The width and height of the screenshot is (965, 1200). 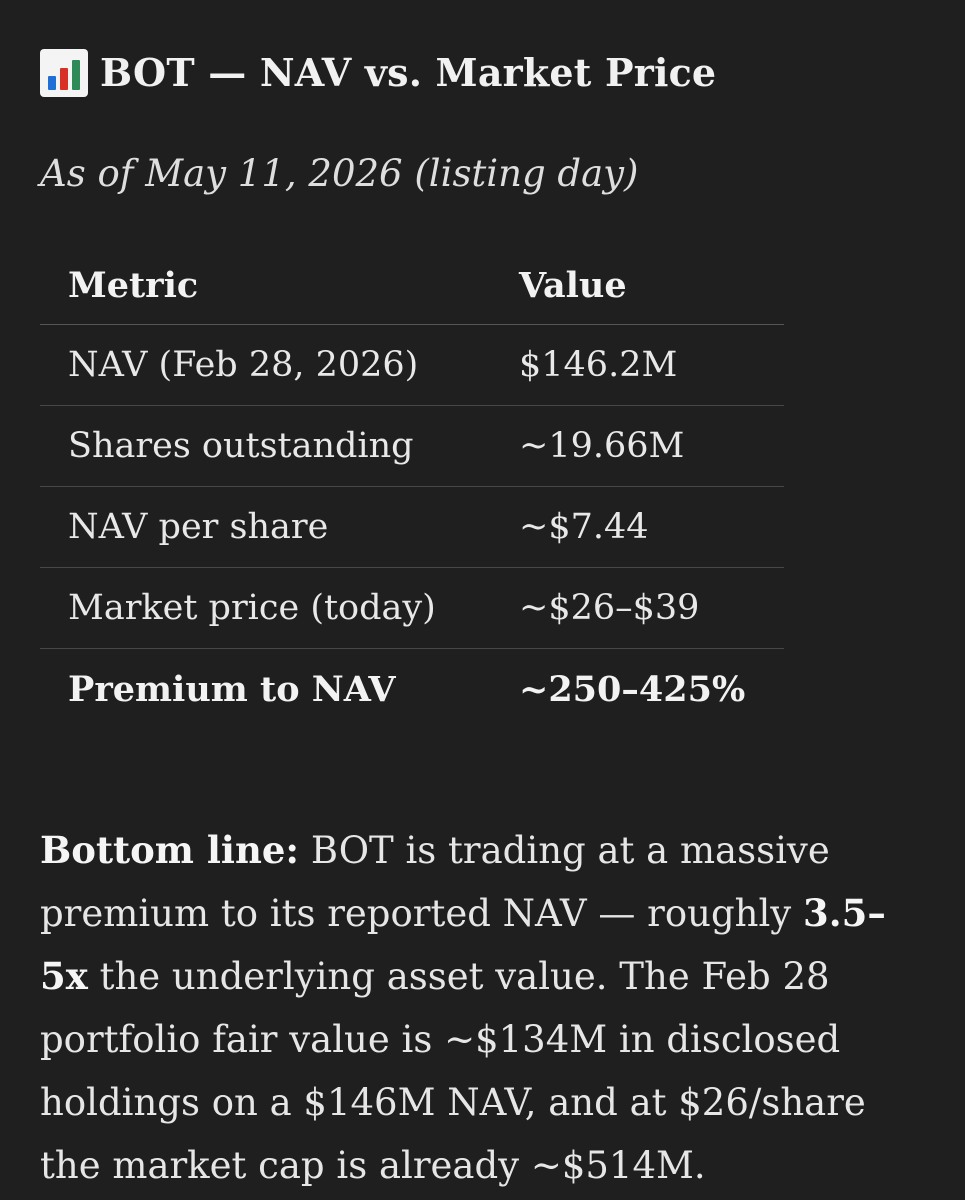 What do you see at coordinates (265, 285) in the screenshot?
I see `column-header-metric: Metric` at bounding box center [265, 285].